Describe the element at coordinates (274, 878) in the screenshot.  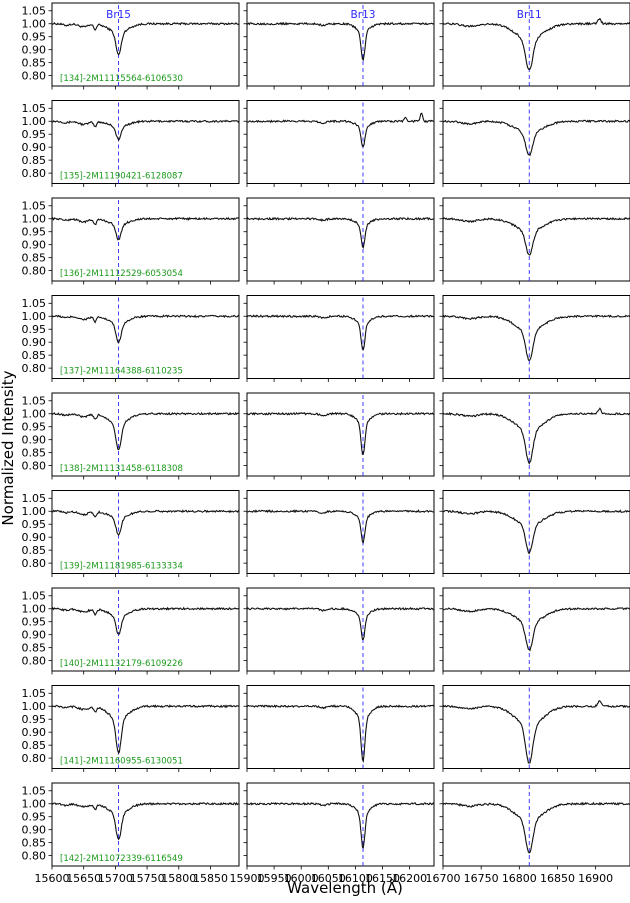
I see `x-tick-label: 15950` at that location.